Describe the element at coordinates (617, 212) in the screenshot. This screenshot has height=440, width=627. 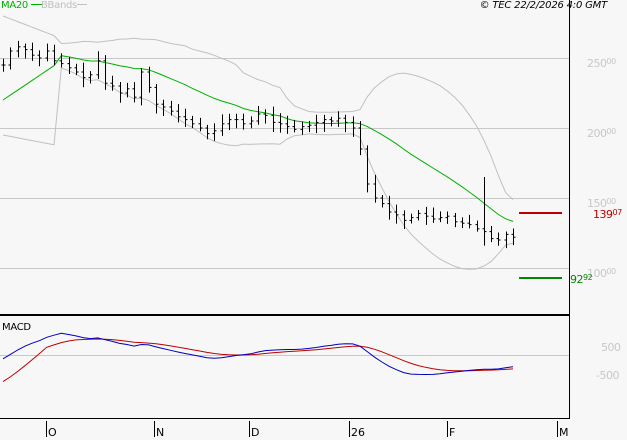
I see `resistance-dec: 07` at that location.